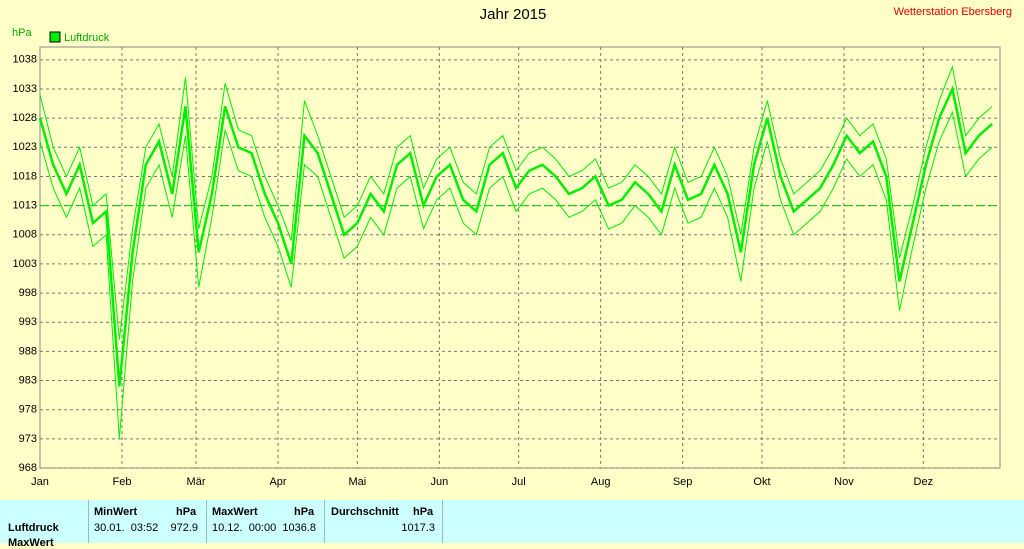  I want to click on y-tick-label: 978, so click(28, 410).